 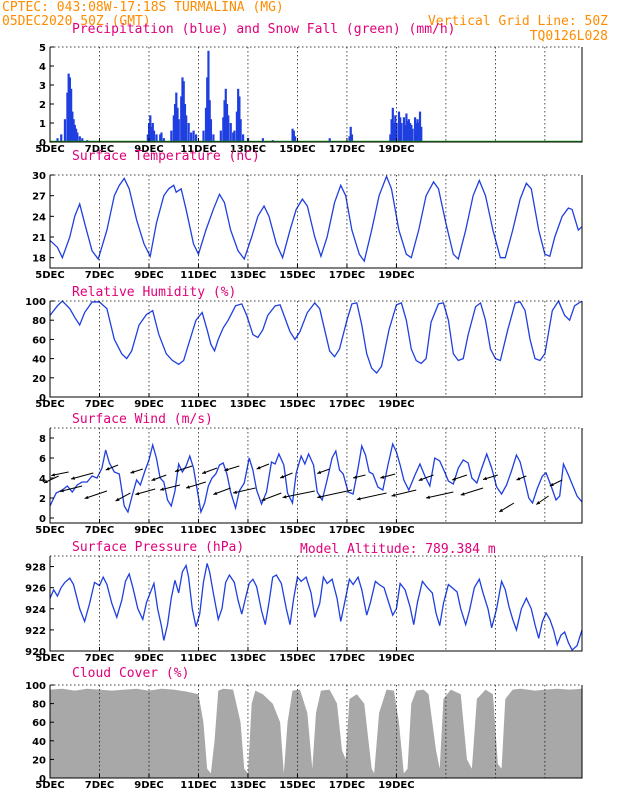 What do you see at coordinates (42, 105) in the screenshot?
I see `y-tick-label: 2` at bounding box center [42, 105].